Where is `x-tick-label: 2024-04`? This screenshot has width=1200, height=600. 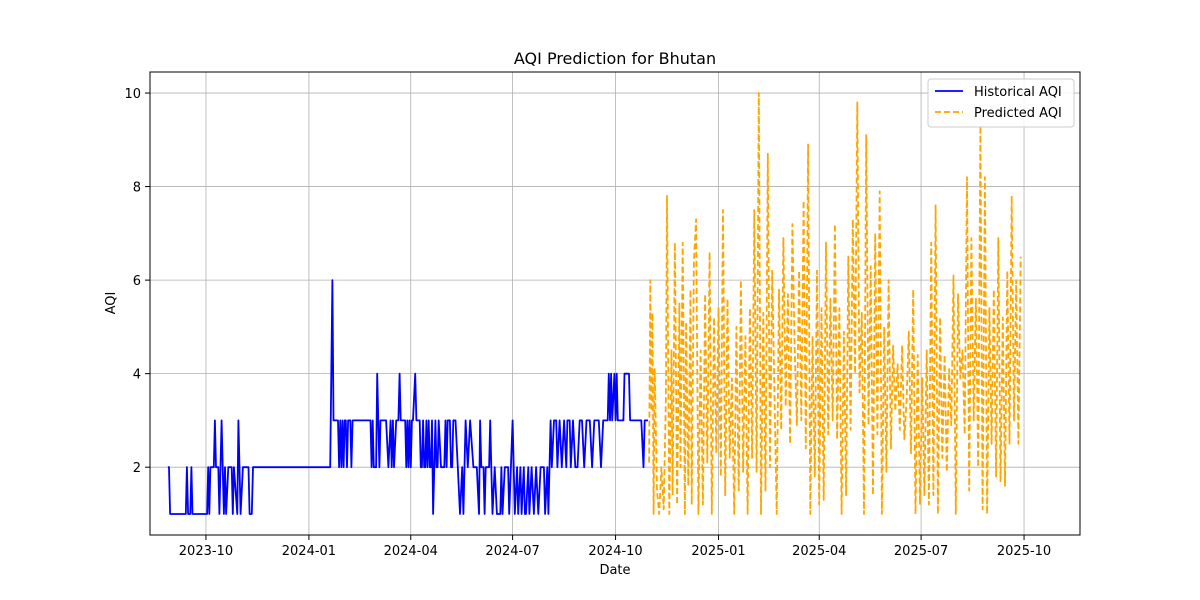 x-tick-label: 2024-04 is located at coordinates (411, 551).